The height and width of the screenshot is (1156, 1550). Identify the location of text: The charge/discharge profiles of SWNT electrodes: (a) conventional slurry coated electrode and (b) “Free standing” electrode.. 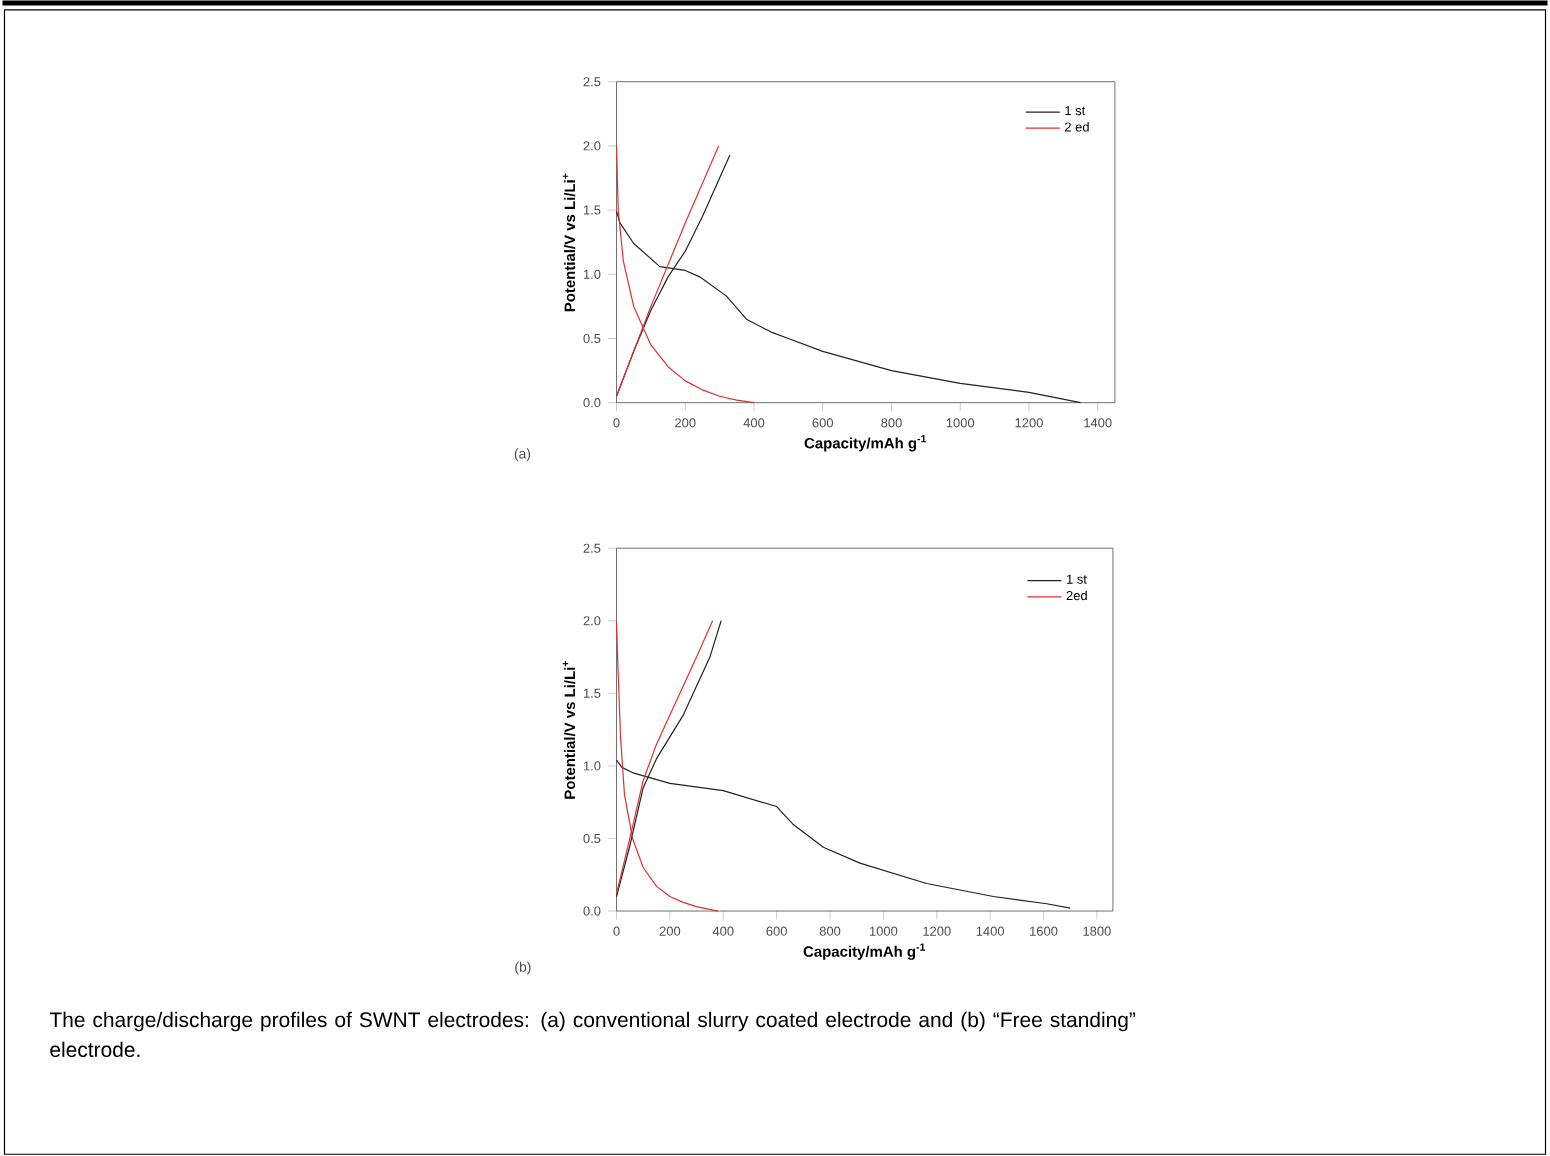
(592, 1034).